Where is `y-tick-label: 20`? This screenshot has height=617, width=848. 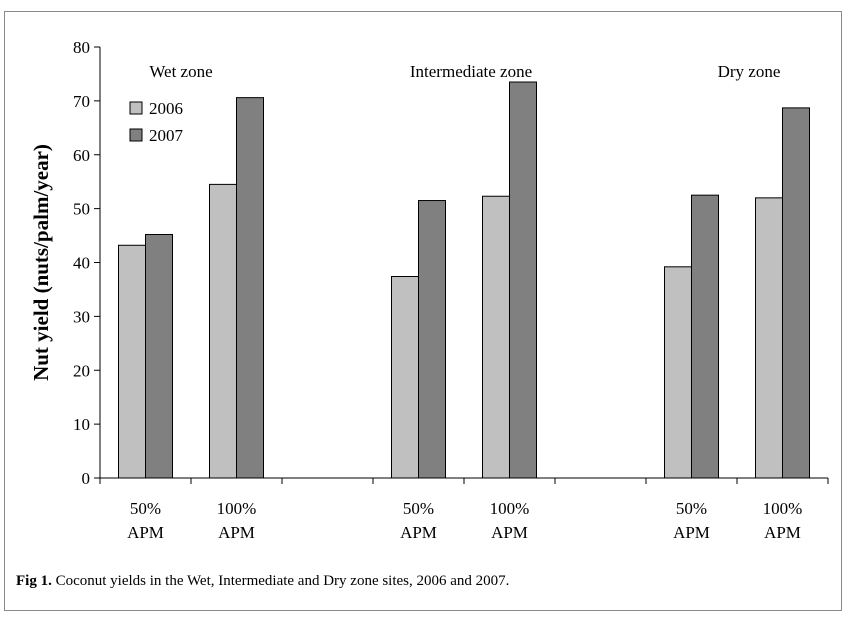
y-tick-label: 20 is located at coordinates (81, 370).